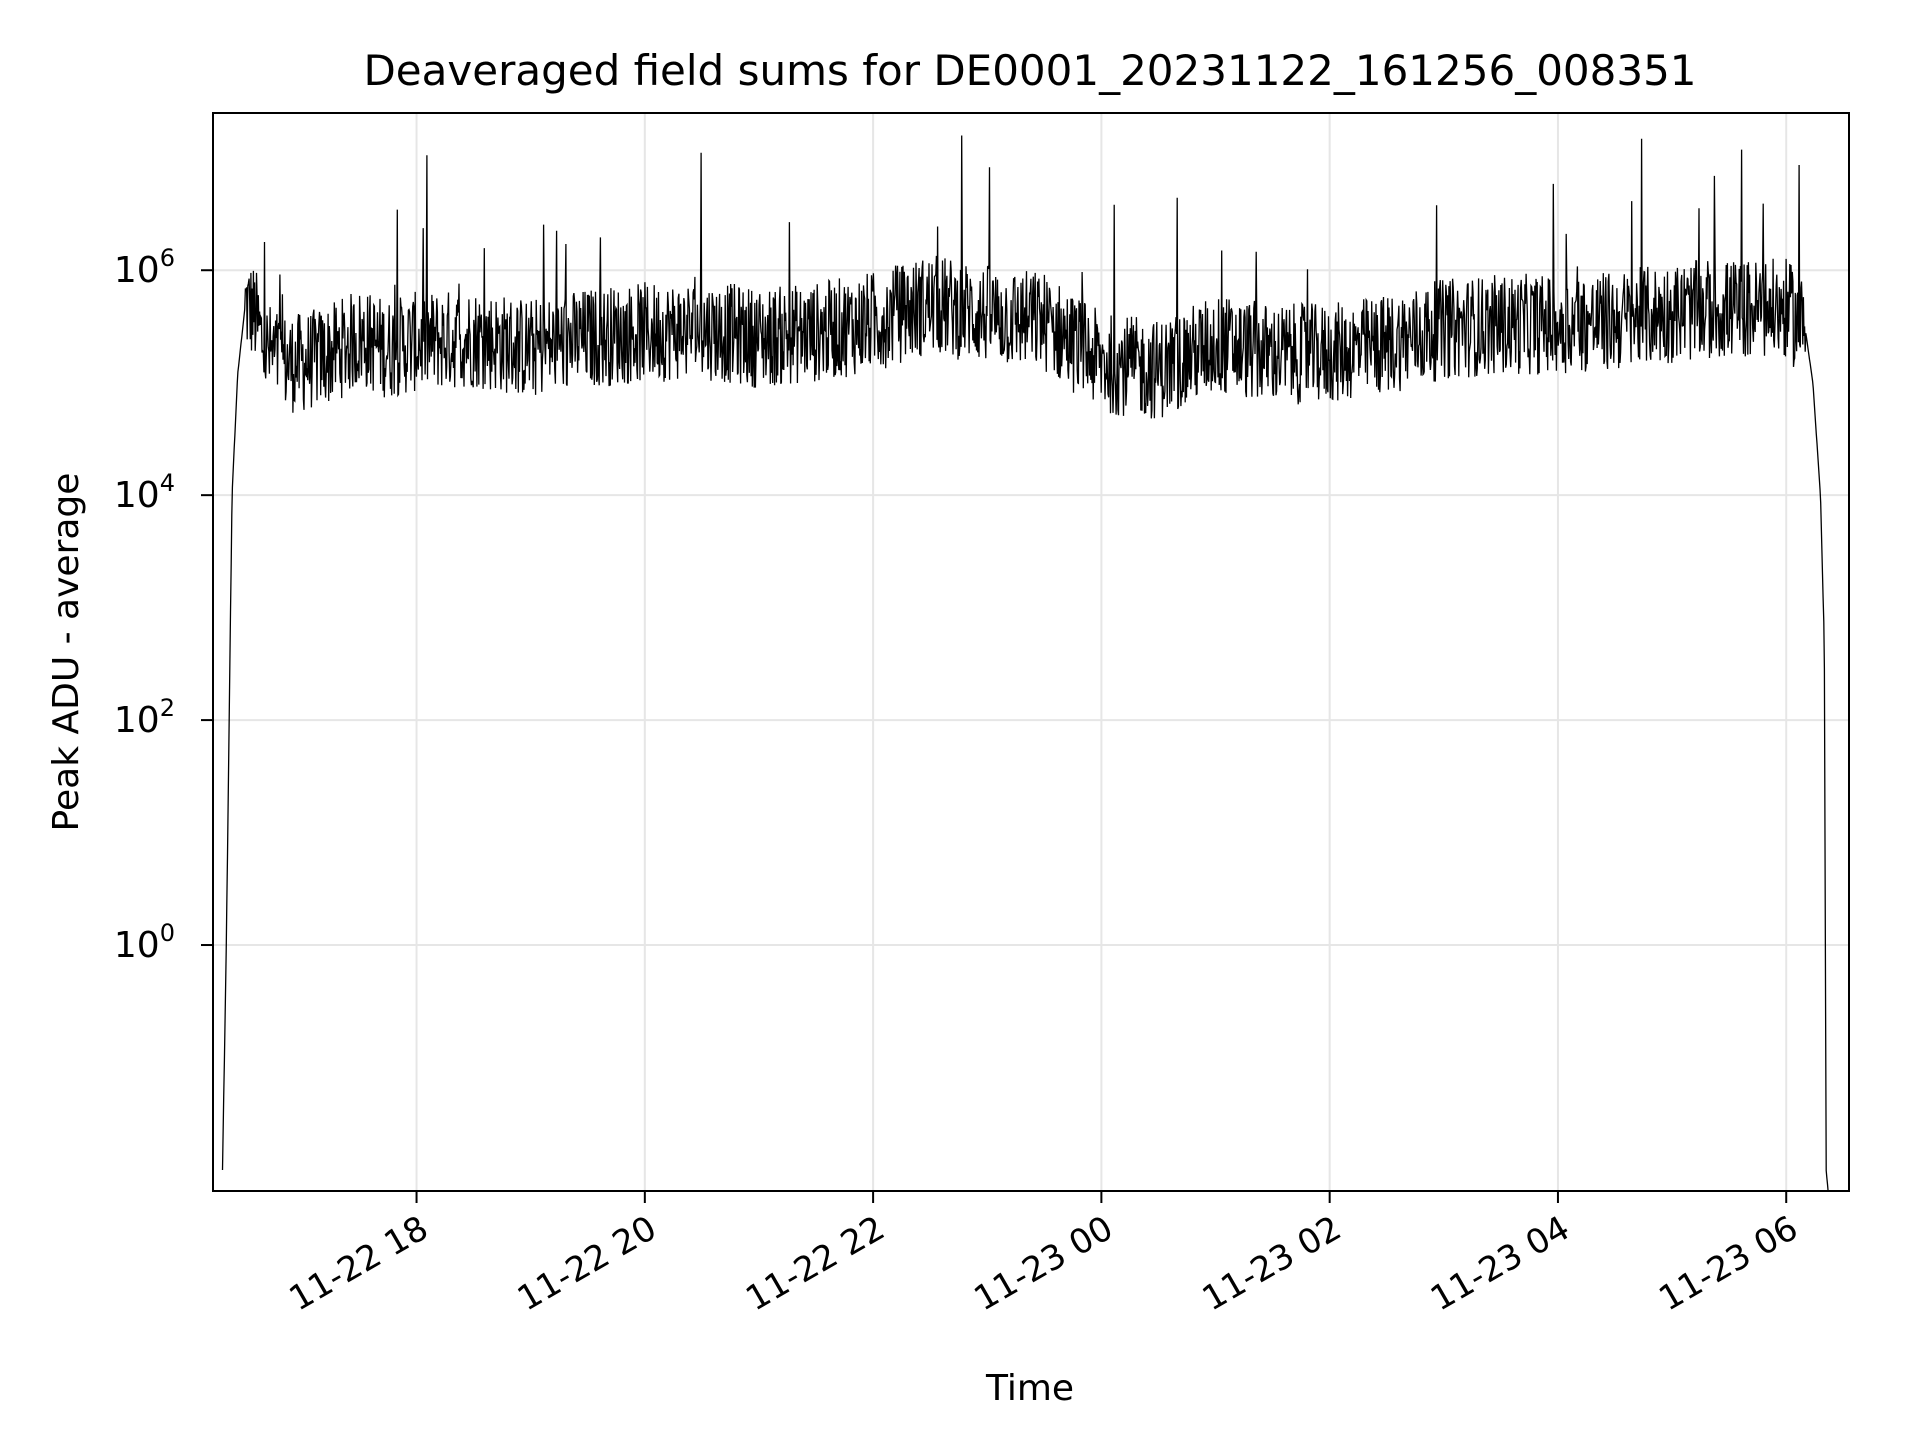 This screenshot has width=1920, height=1440. What do you see at coordinates (66, 652) in the screenshot?
I see `y-axis-label: Peak ADU - average` at bounding box center [66, 652].